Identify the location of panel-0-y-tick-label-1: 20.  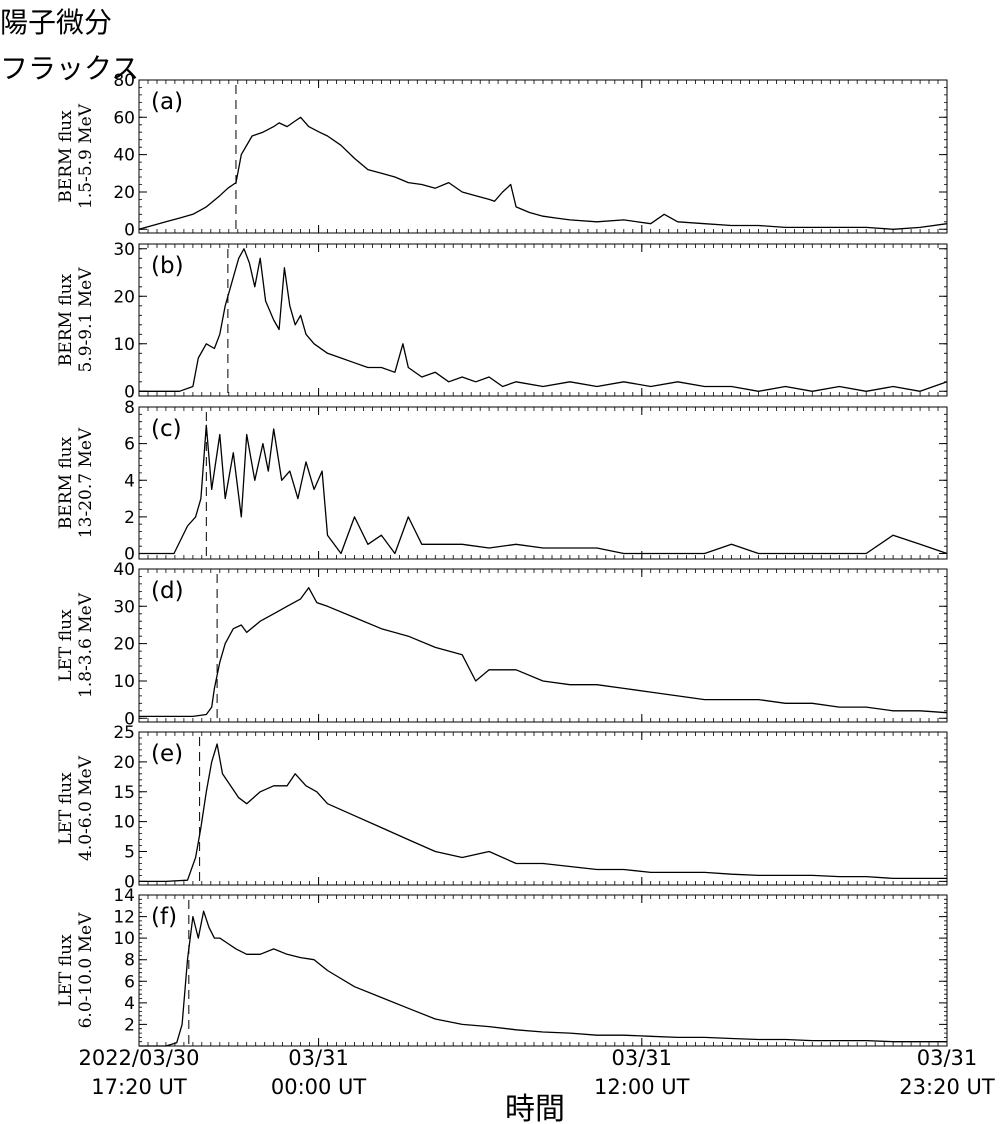
(124, 193).